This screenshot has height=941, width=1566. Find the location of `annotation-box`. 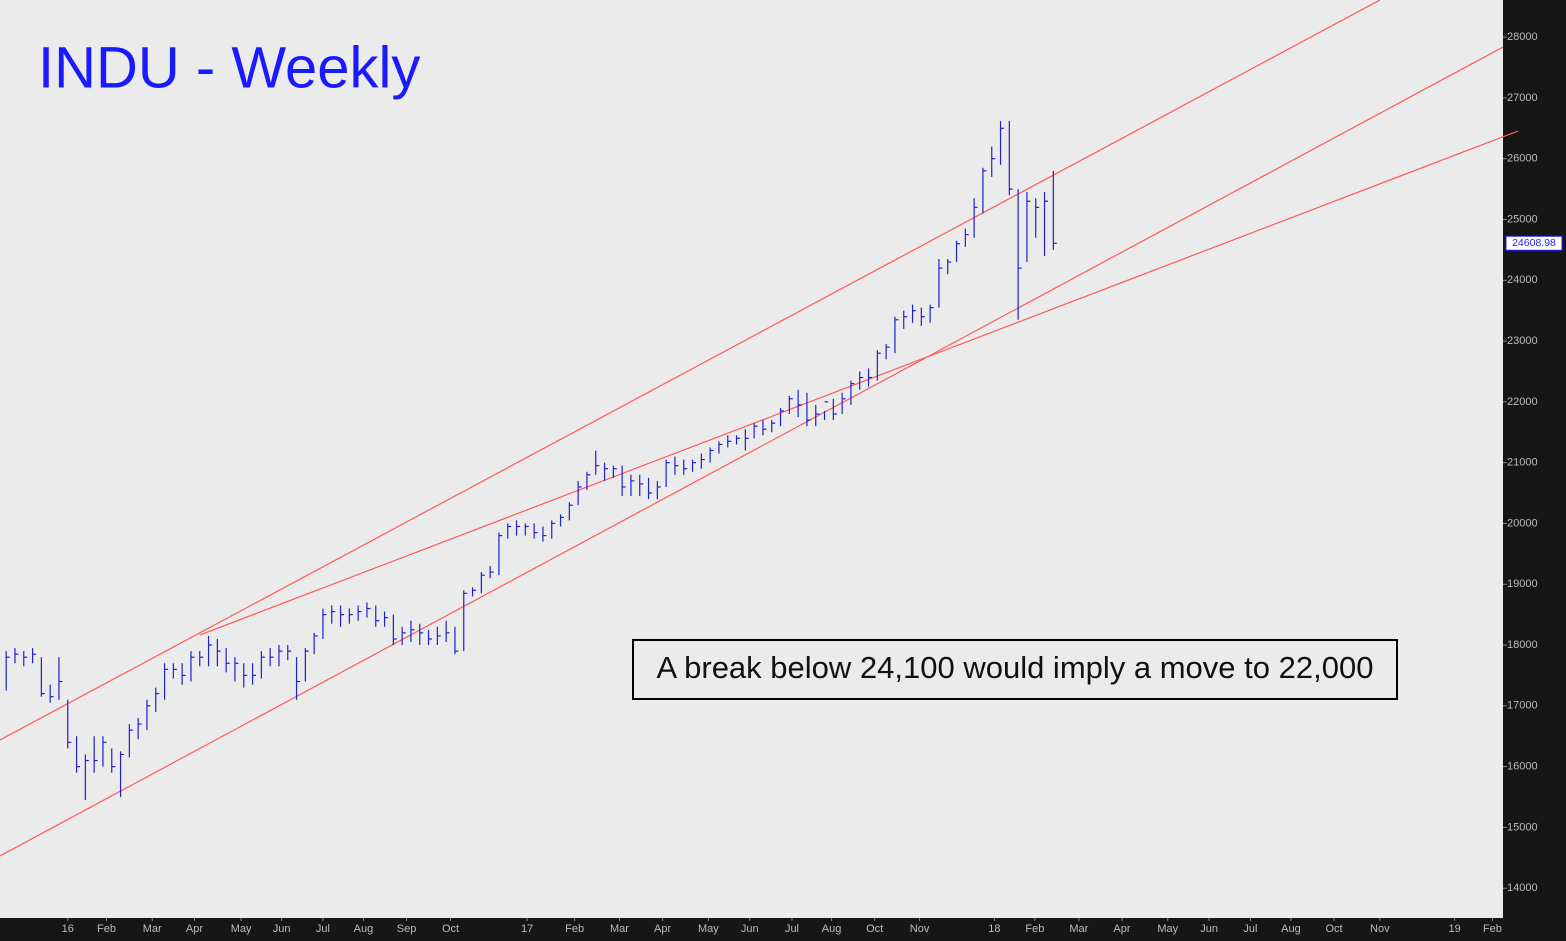

annotation-box is located at coordinates (1015, 669).